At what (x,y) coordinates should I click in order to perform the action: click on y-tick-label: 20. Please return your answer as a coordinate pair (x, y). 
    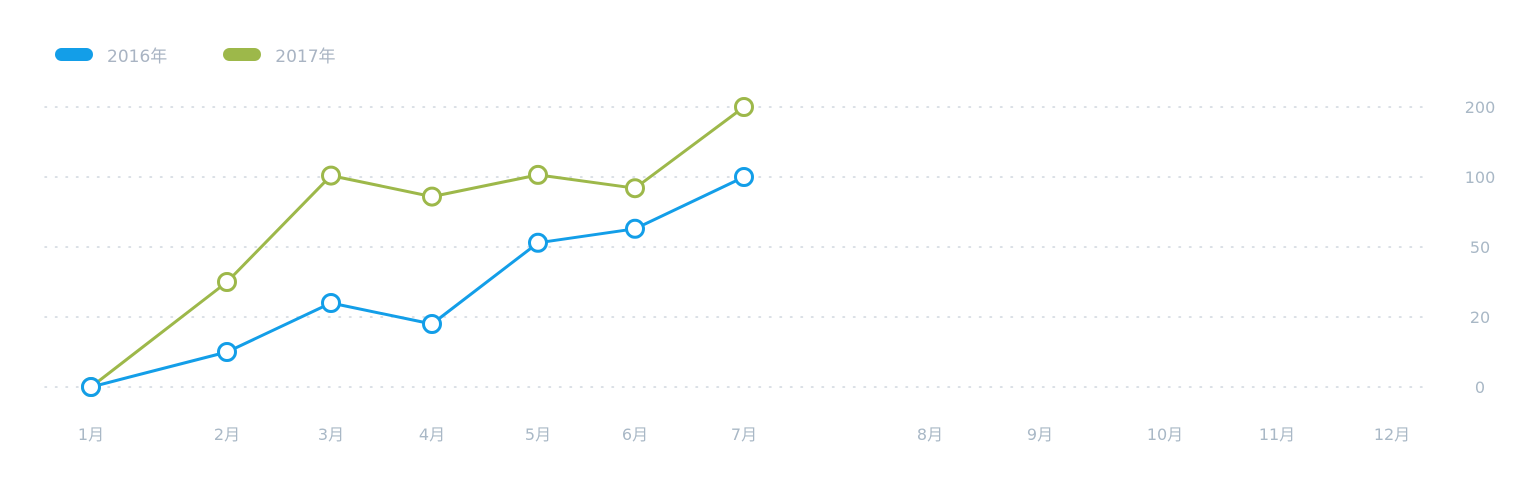
    Looking at the image, I should click on (1480, 317).